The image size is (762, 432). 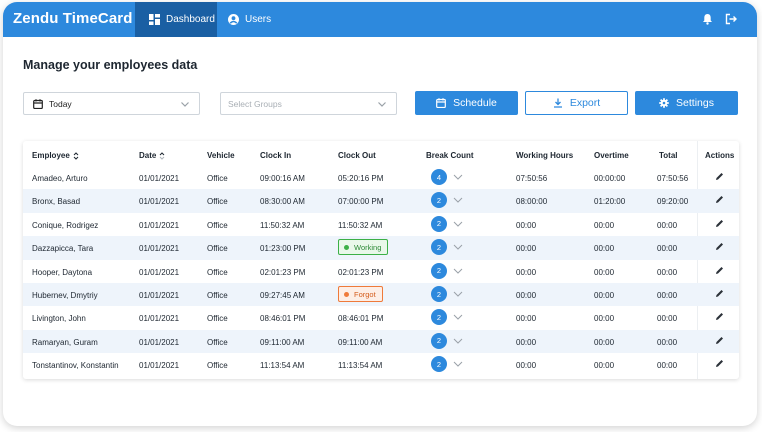 I want to click on cell-total: 07:50:56, so click(x=673, y=178).